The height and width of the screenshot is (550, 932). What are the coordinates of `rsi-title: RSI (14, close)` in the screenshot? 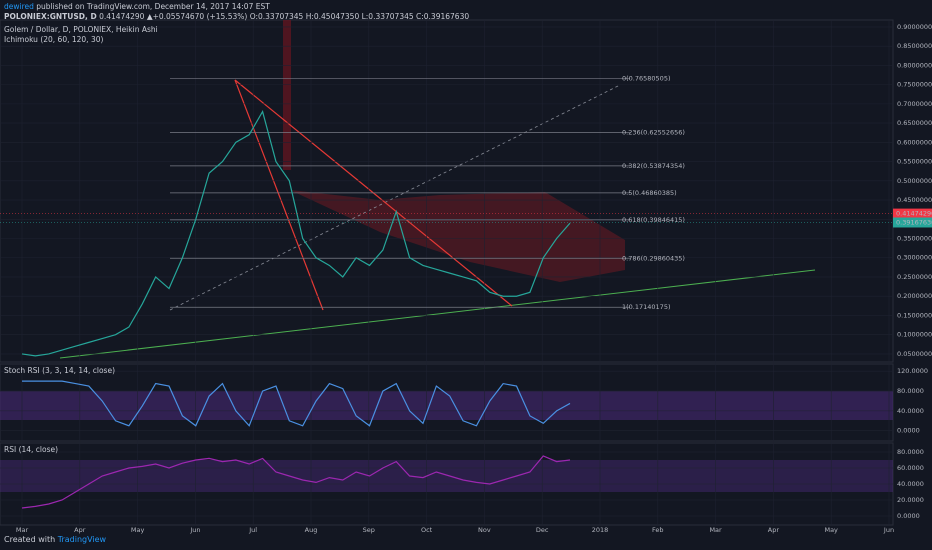 It's located at (31, 449).